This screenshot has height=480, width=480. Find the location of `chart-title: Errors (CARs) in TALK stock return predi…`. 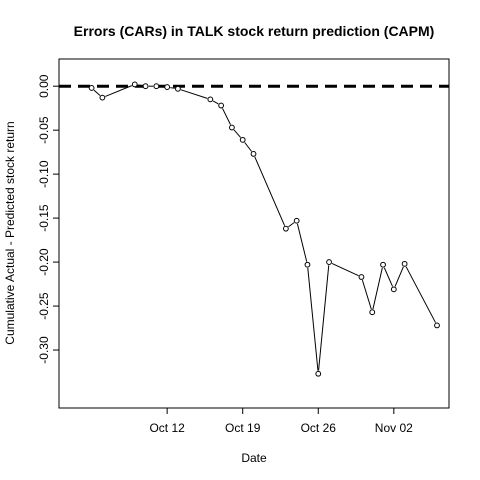

chart-title: Errors (CARs) in TALK stock return predi… is located at coordinates (254, 31).